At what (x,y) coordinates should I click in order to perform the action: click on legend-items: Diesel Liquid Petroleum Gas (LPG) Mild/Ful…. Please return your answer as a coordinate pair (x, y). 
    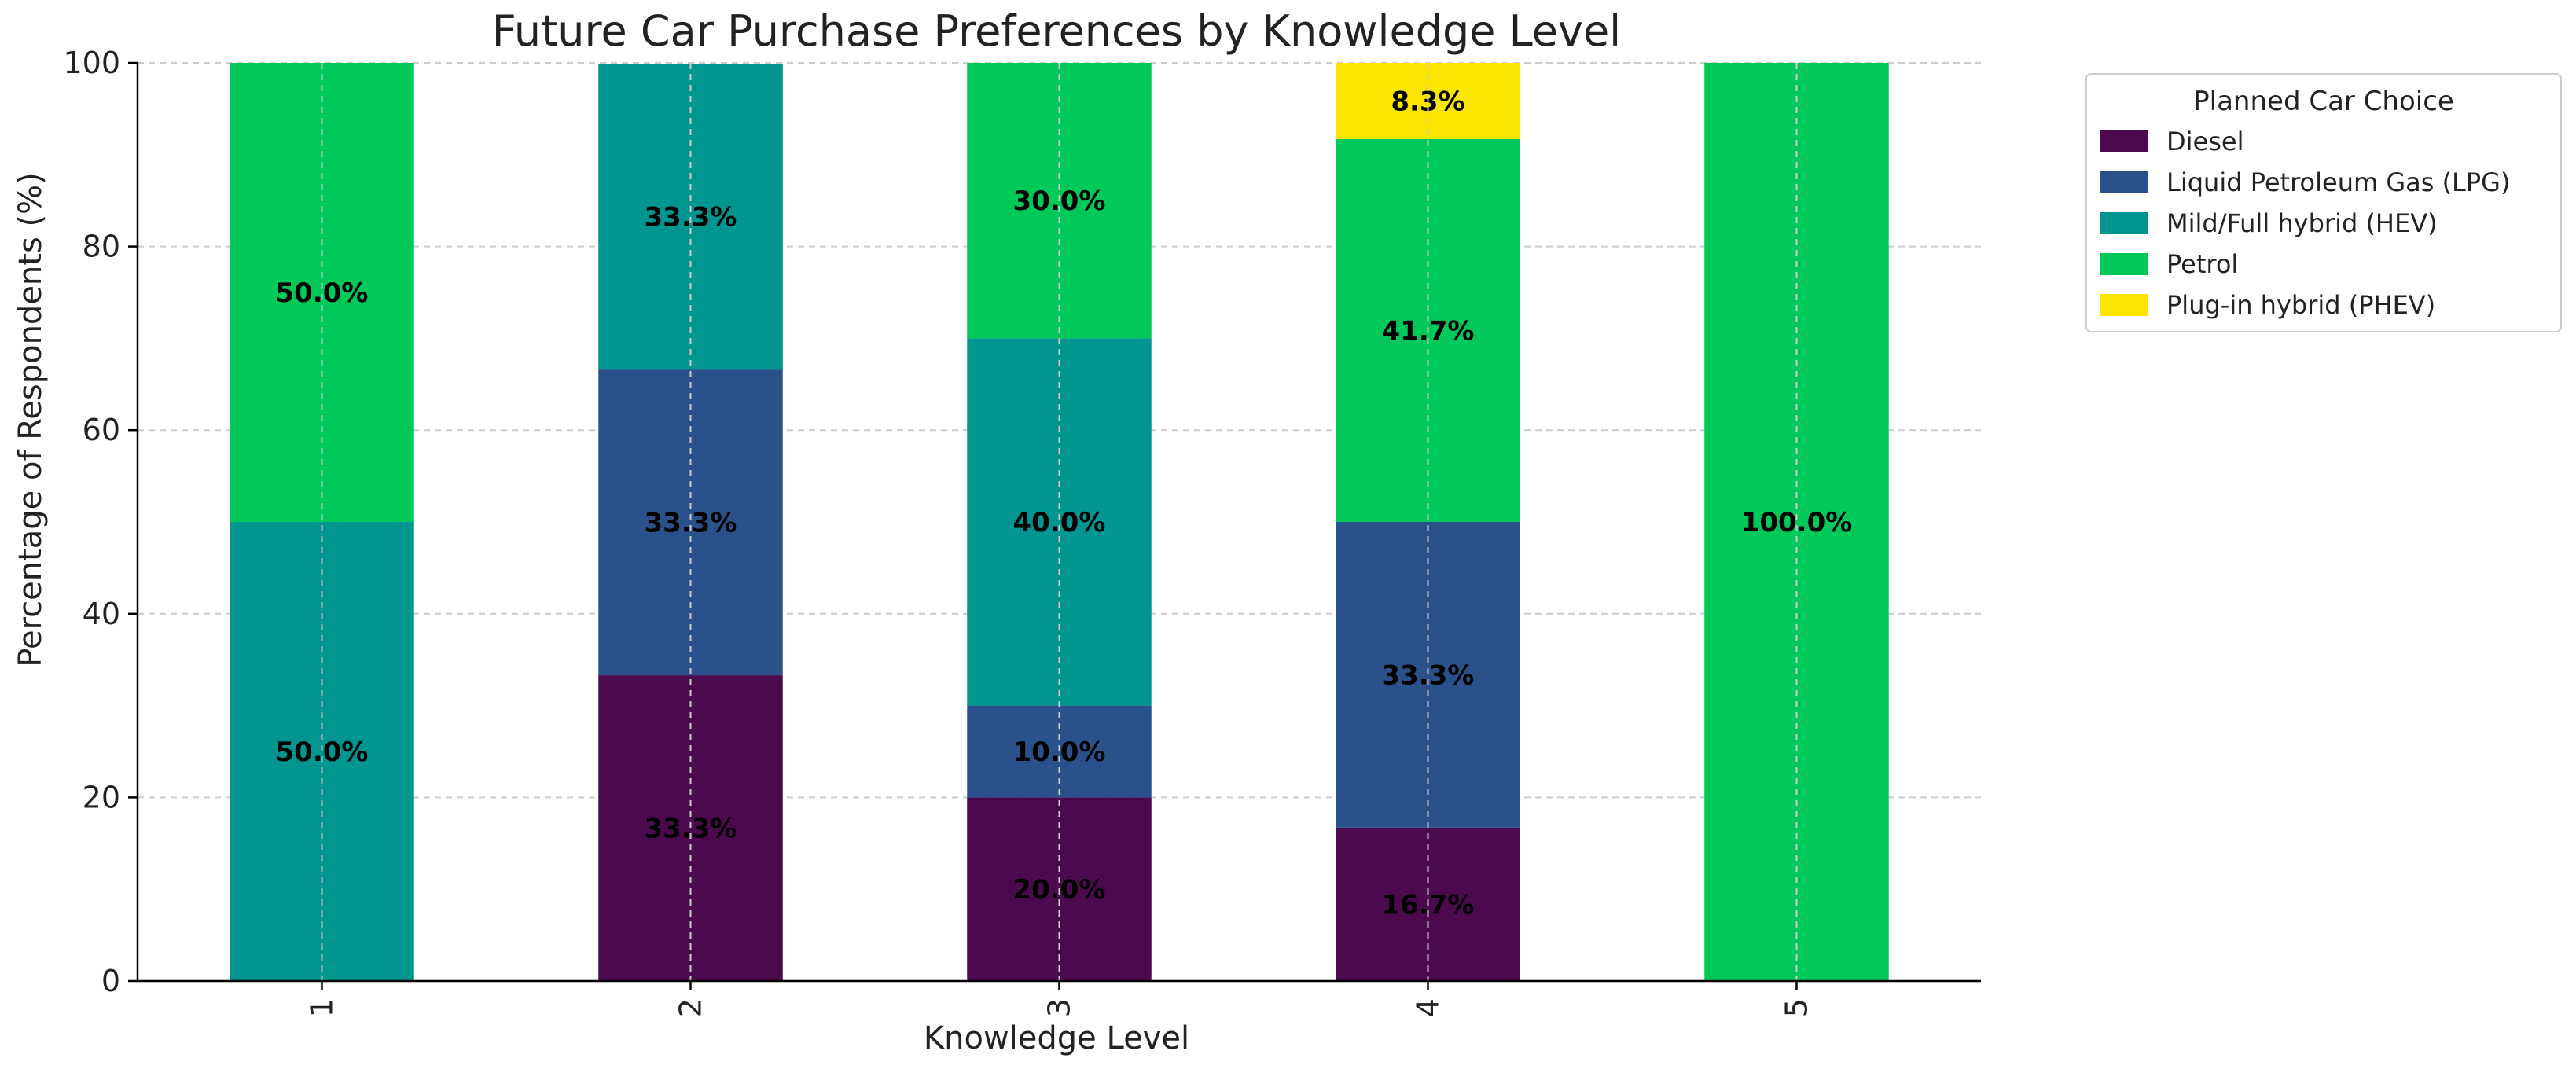
    Looking at the image, I should click on (2305, 224).